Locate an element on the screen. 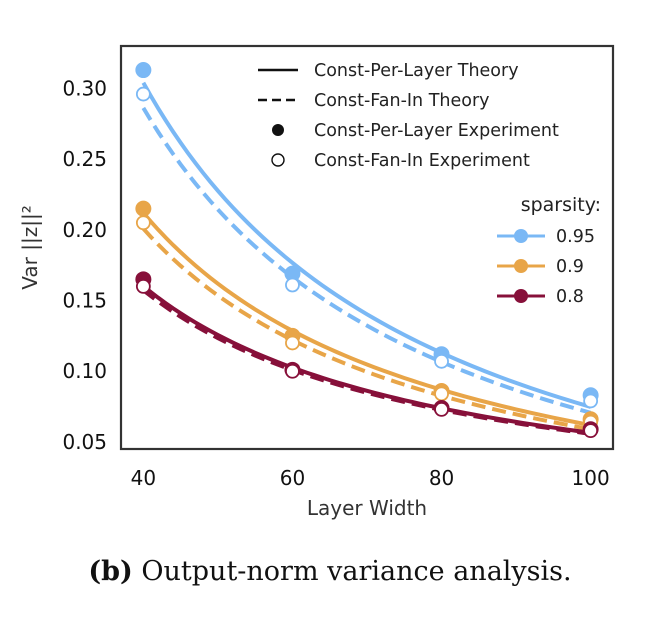 Image resolution: width=660 pixels, height=626 pixels. y-tick-label-0: 0.05 is located at coordinates (84, 442).